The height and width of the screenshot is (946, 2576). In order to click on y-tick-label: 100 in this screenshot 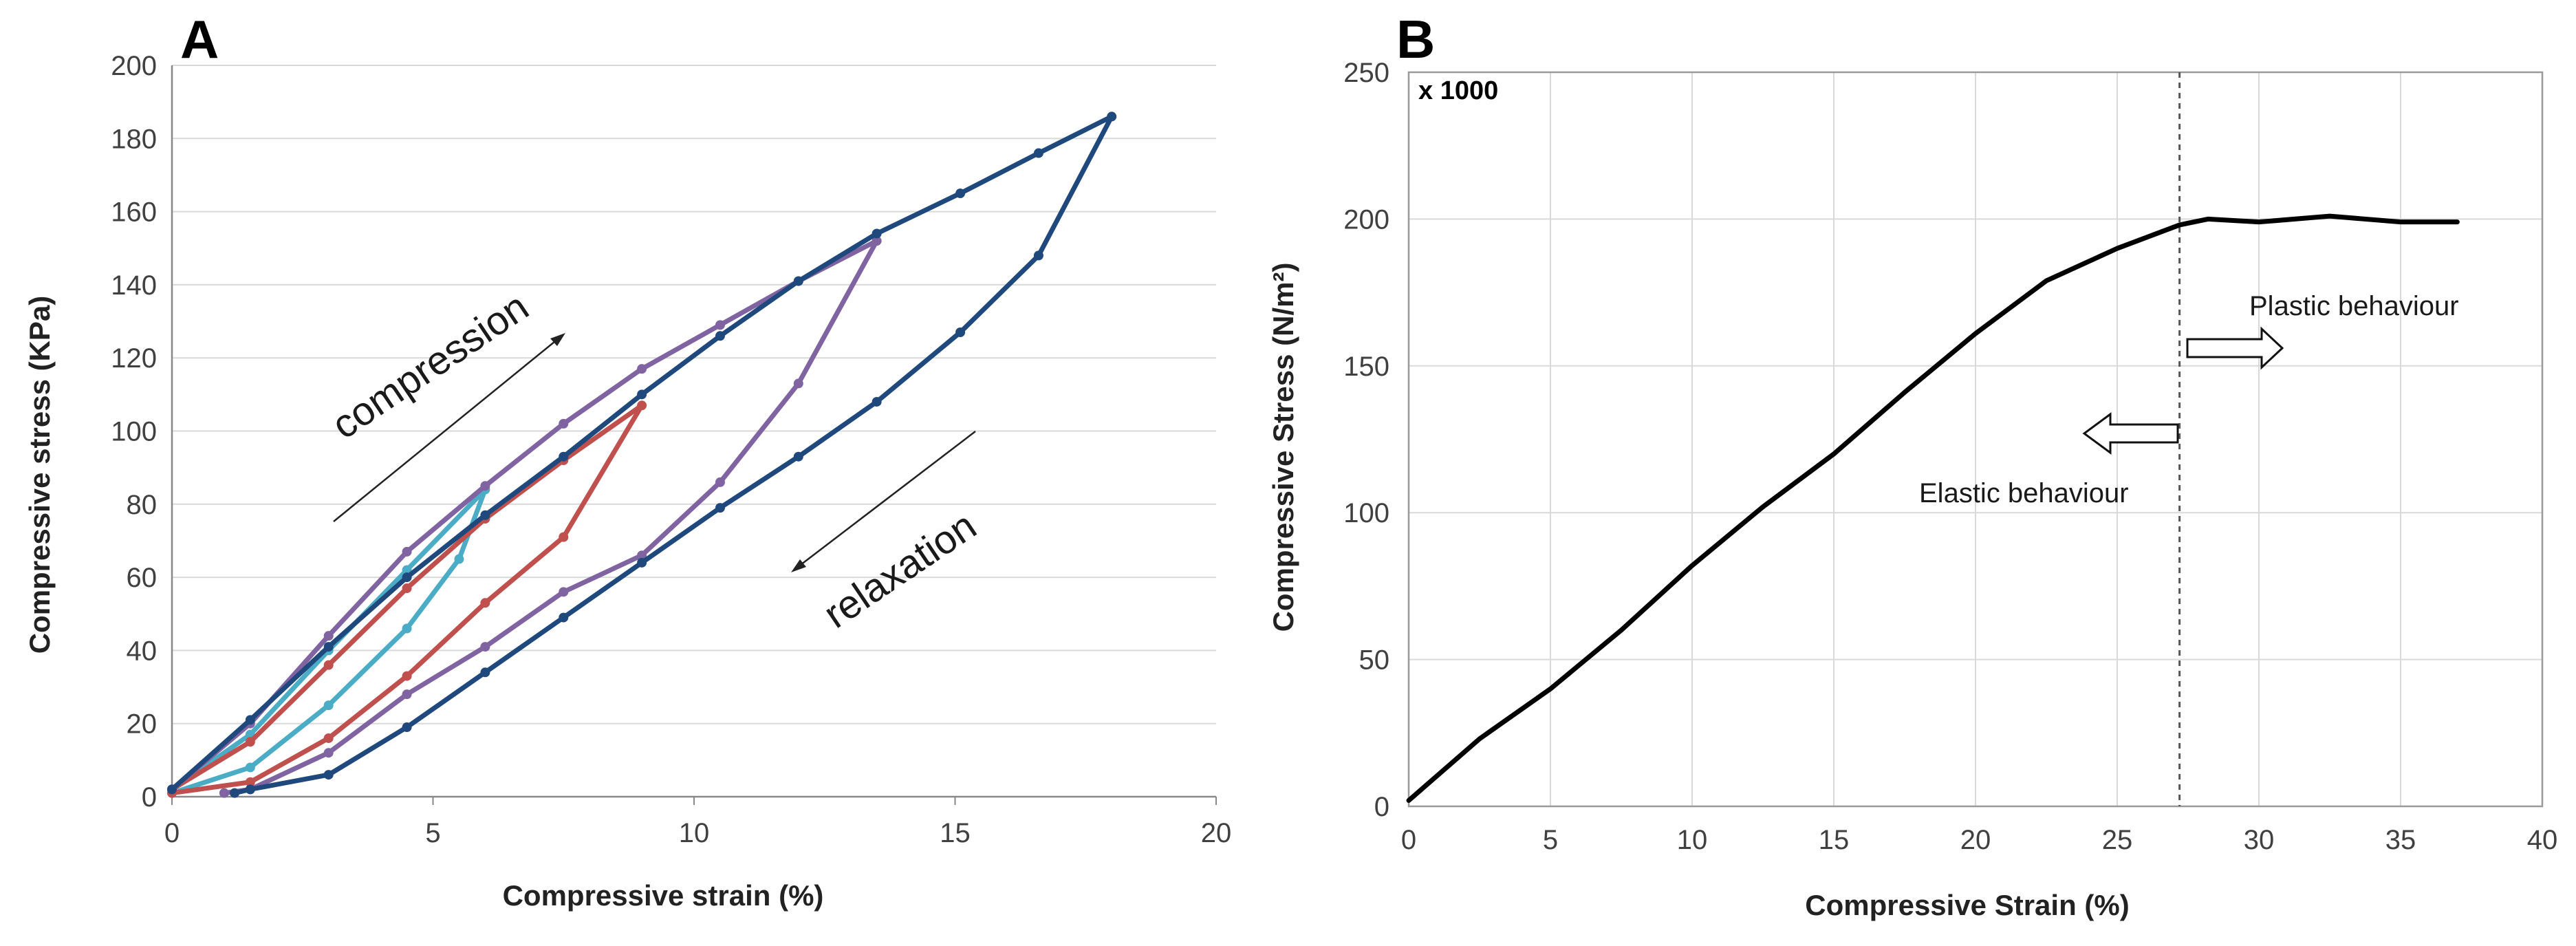, I will do `click(134, 432)`.